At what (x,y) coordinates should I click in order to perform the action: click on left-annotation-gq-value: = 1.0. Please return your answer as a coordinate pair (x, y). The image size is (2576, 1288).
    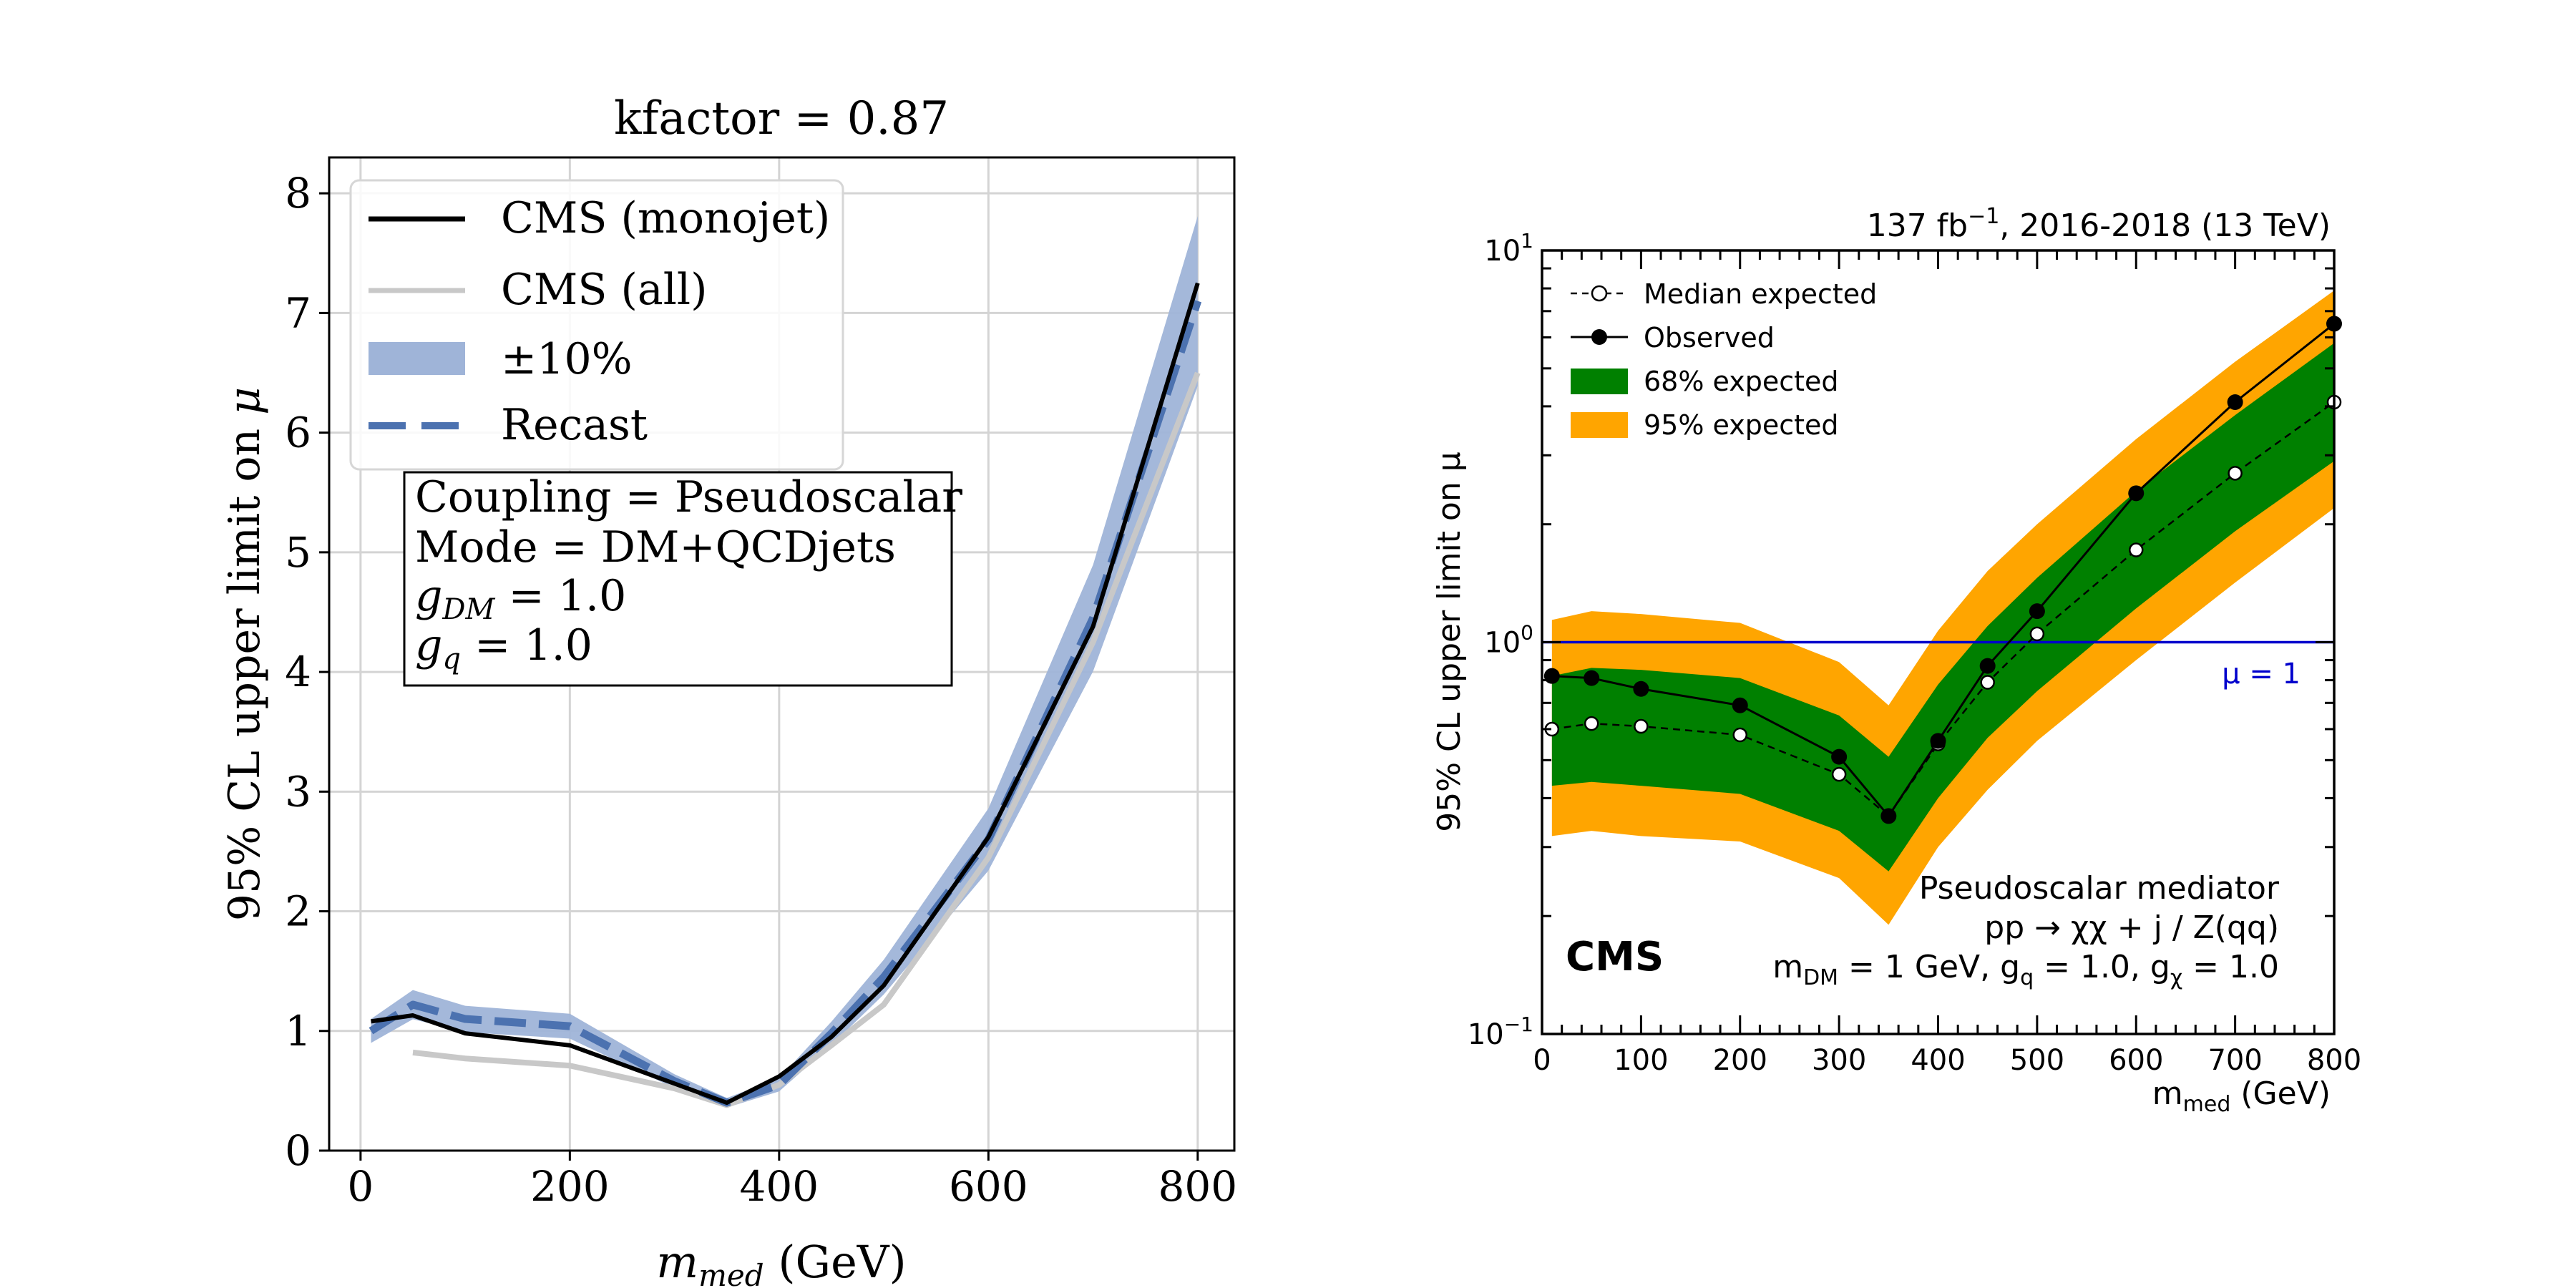
    Looking at the image, I should click on (526, 645).